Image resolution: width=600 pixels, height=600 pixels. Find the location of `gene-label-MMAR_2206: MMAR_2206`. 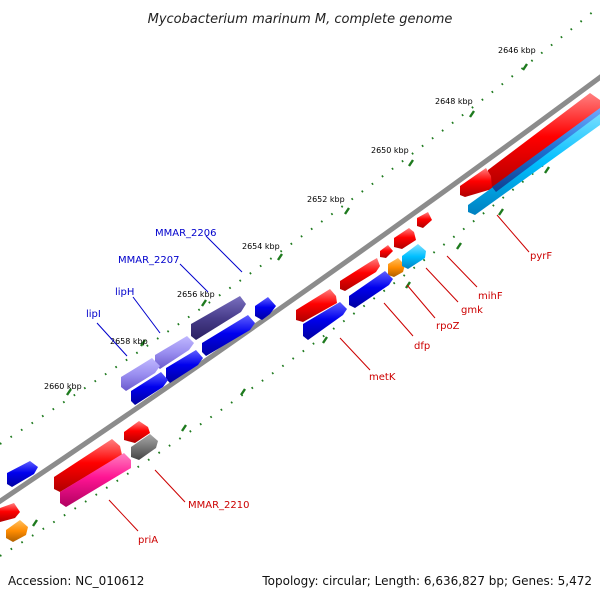

gene-label-MMAR_2206: MMAR_2206 is located at coordinates (186, 233).